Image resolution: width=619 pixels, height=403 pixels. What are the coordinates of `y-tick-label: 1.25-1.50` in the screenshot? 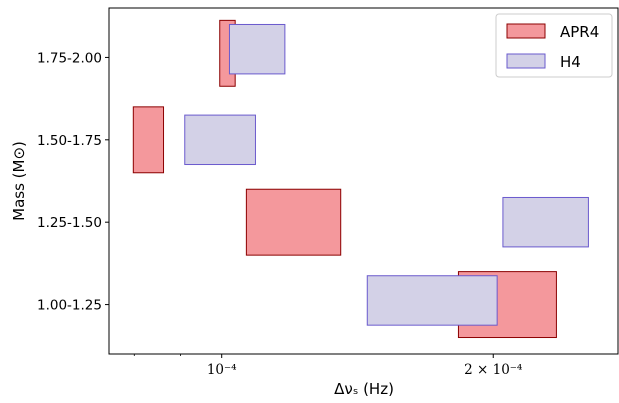 It's located at (69, 223).